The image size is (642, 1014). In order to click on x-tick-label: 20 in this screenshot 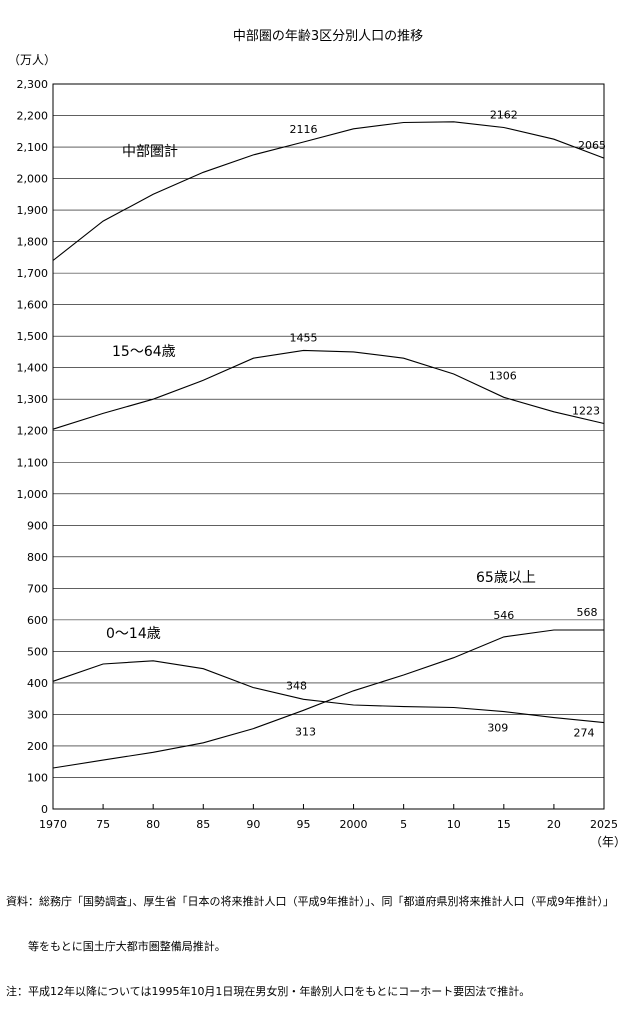, I will do `click(554, 824)`.